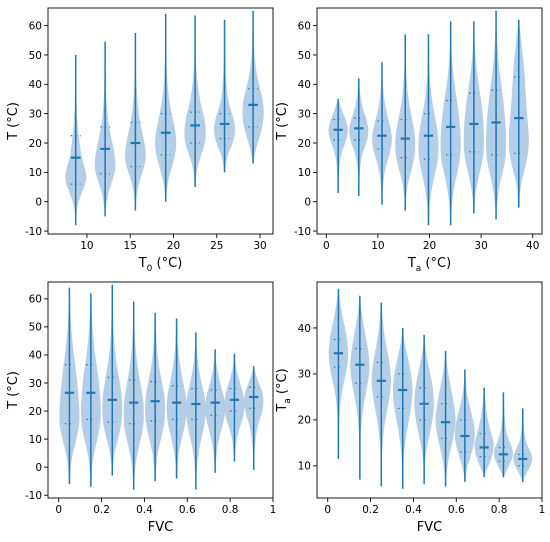 This screenshot has height=542, width=550. What do you see at coordinates (150, 269) in the screenshot?
I see `x-axis-label-subscript: 0` at bounding box center [150, 269].